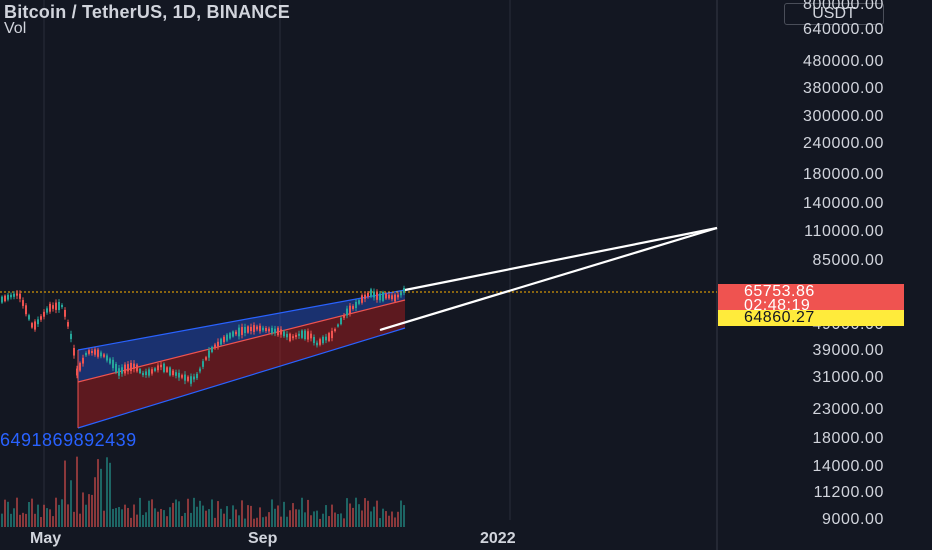  What do you see at coordinates (68, 440) in the screenshot?
I see `ruler-value-label: 6491869892439` at bounding box center [68, 440].